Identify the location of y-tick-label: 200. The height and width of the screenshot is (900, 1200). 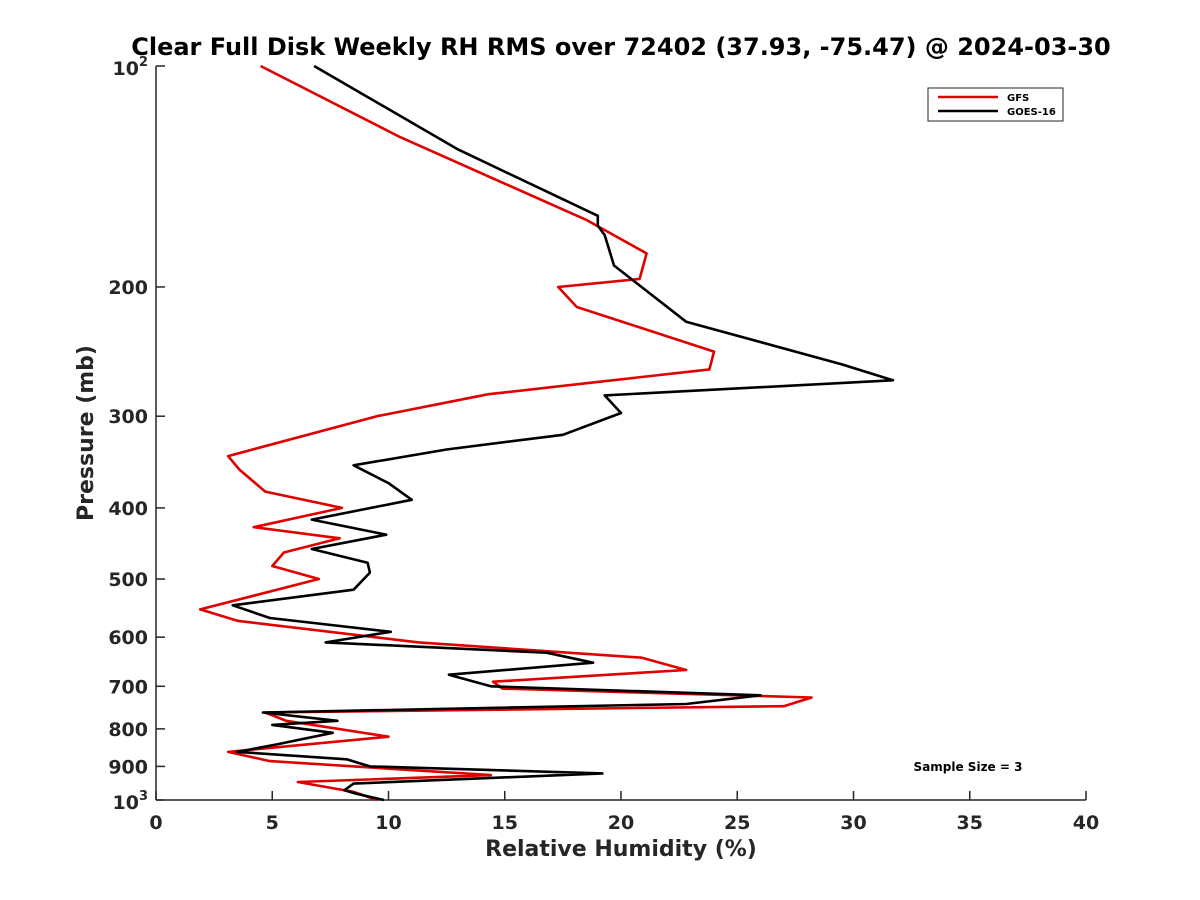
(128, 288).